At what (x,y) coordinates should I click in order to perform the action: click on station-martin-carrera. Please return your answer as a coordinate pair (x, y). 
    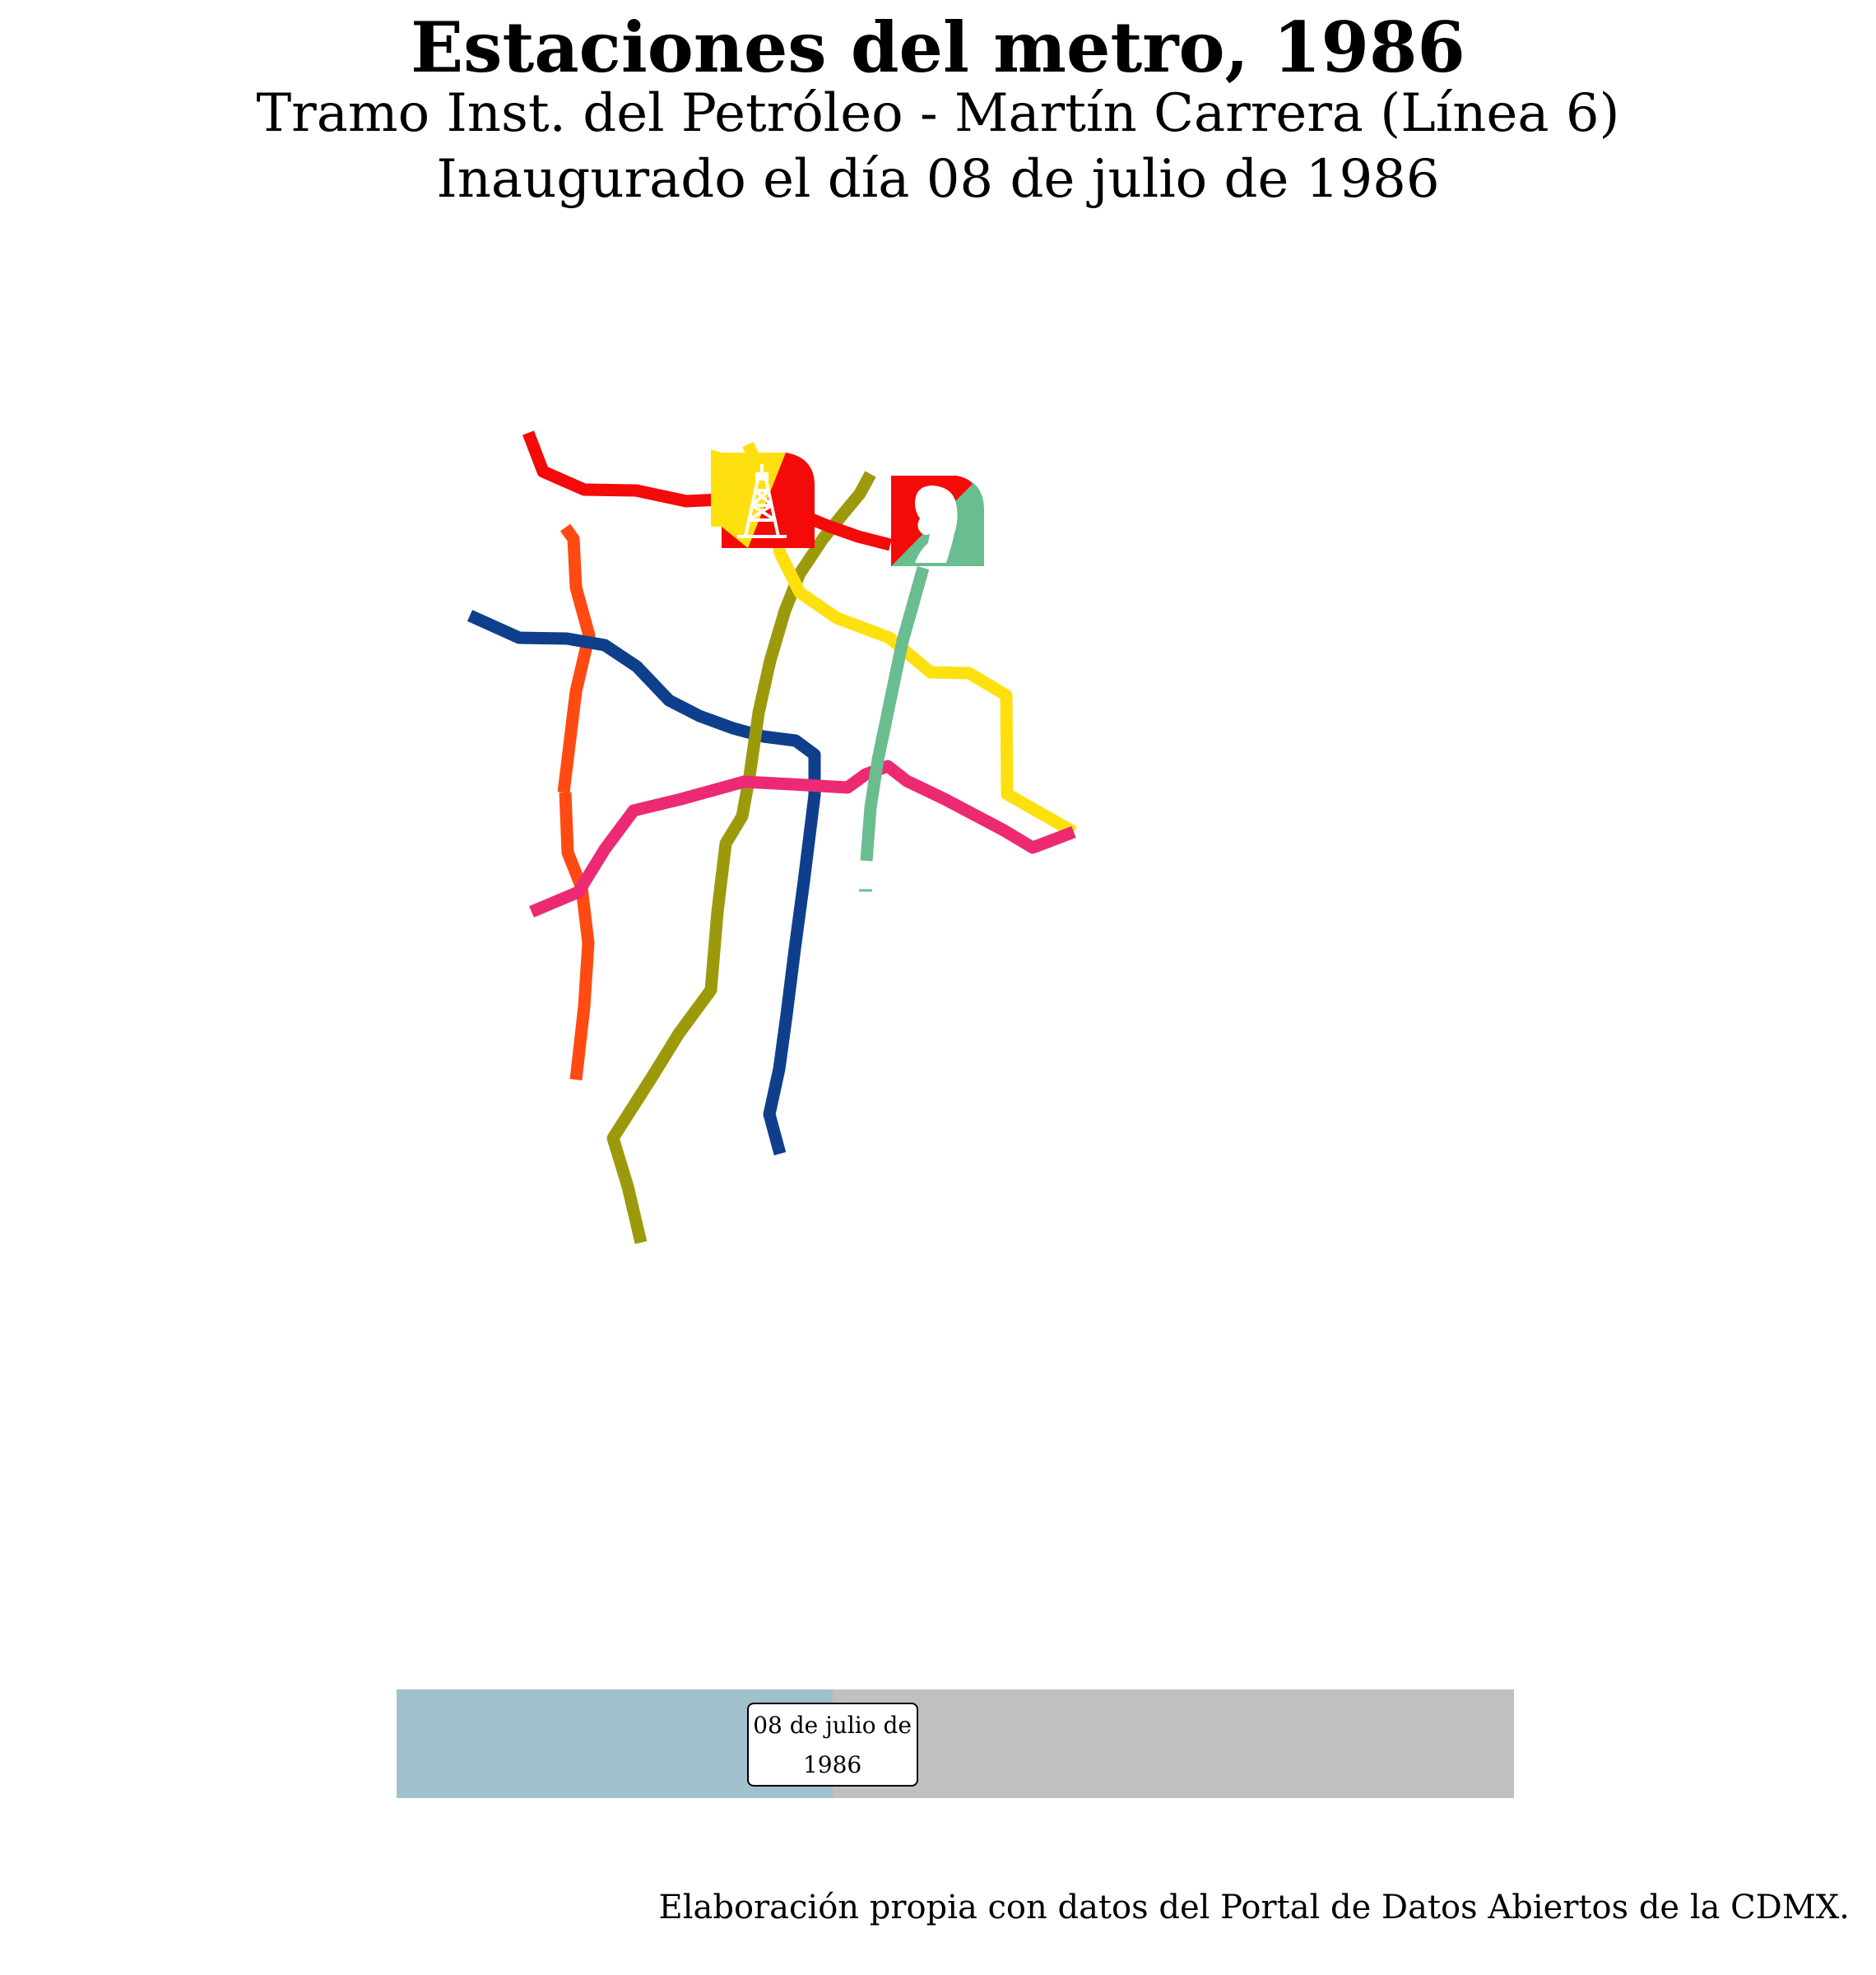
    Looking at the image, I should click on (937, 521).